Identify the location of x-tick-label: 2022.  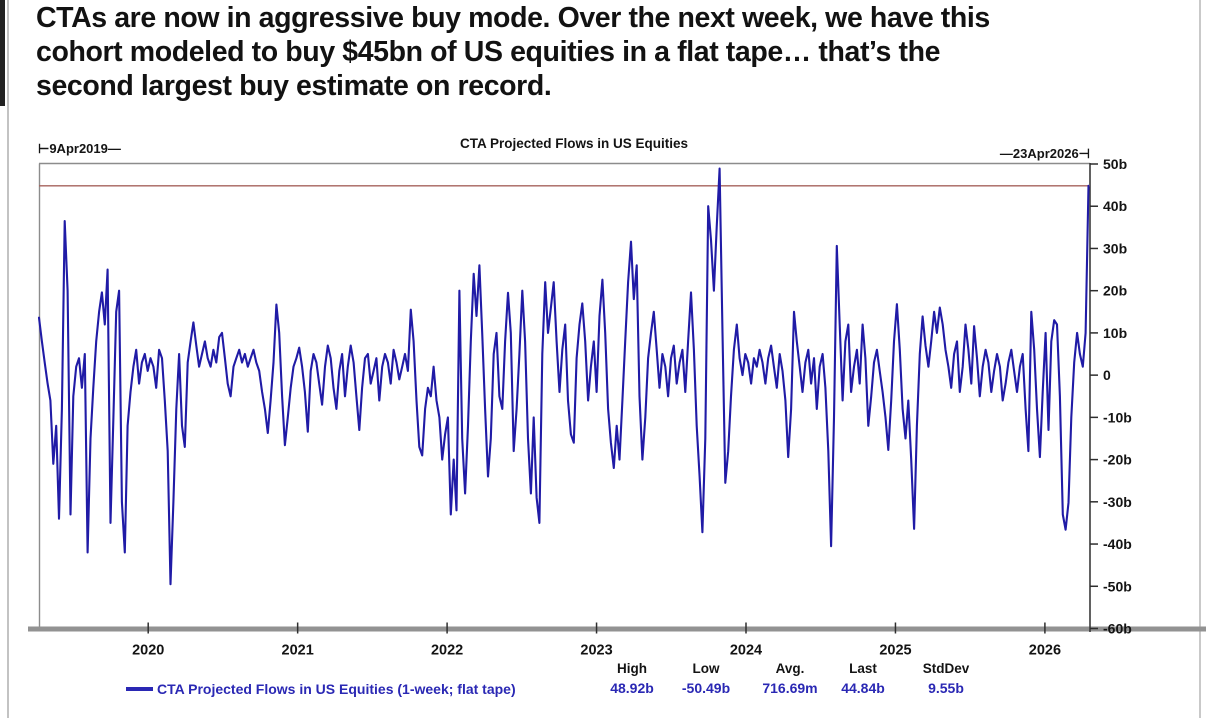
(447, 651).